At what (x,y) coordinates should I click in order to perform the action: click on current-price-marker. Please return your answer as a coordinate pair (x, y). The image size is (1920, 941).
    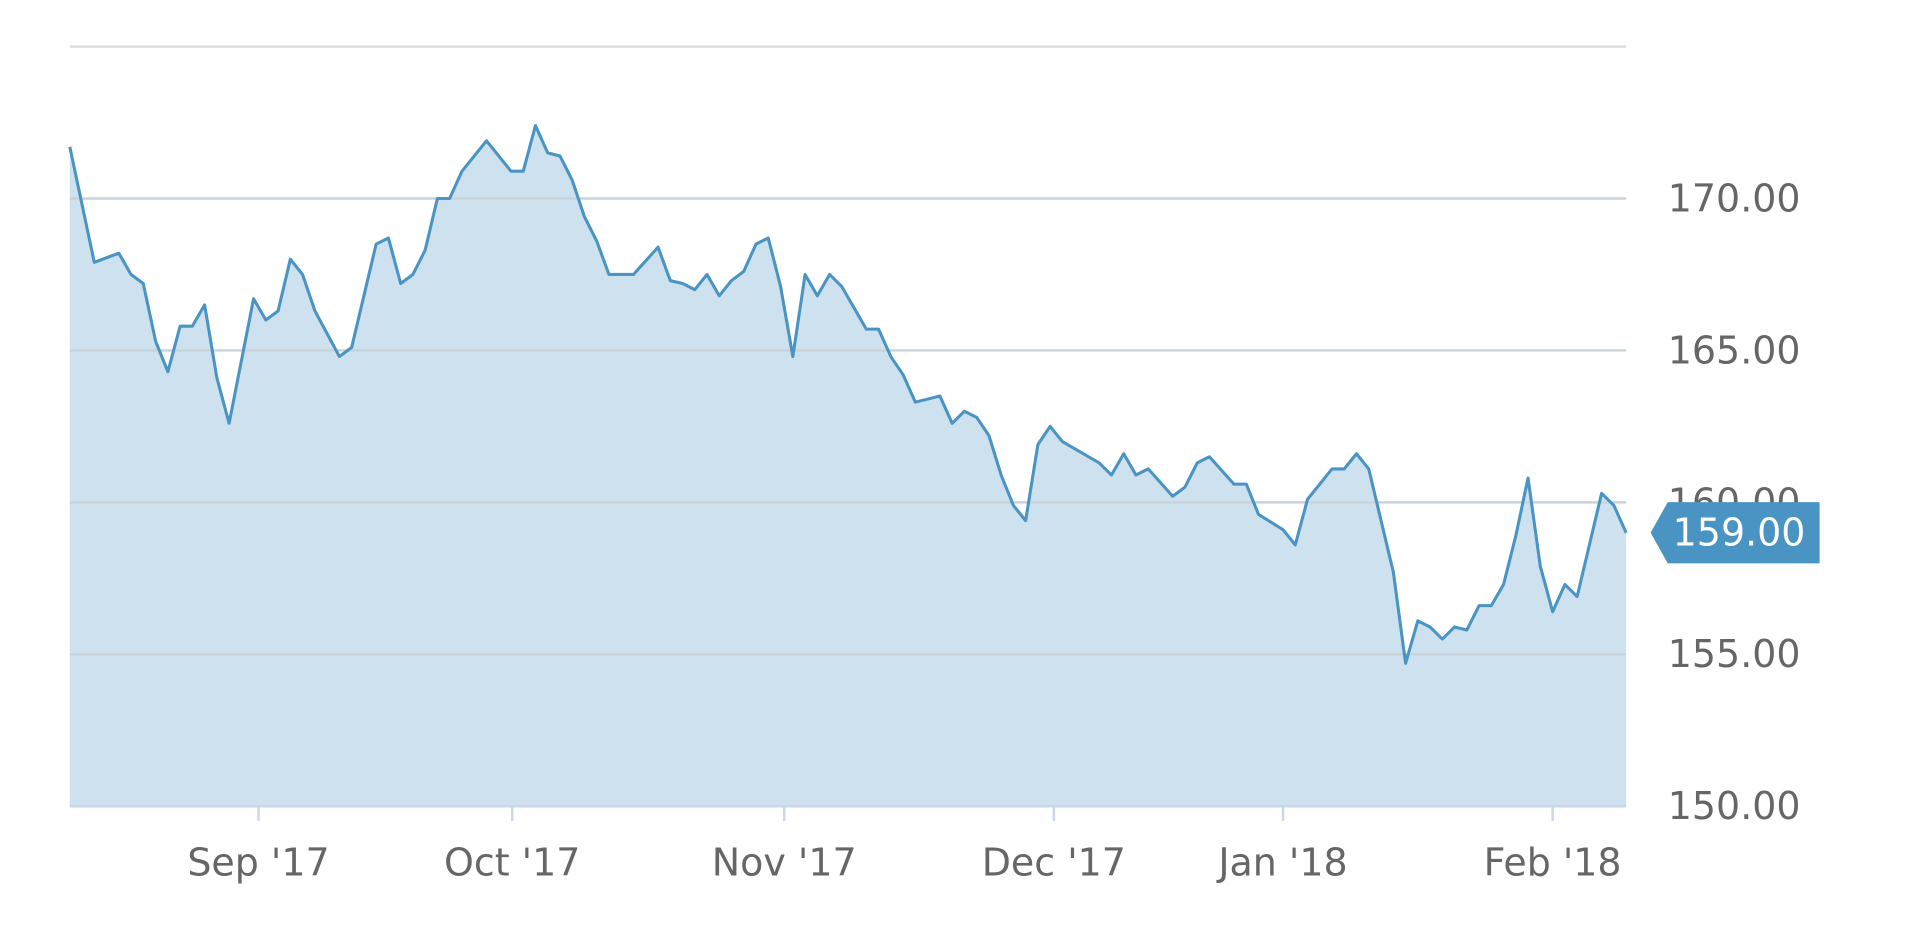
    Looking at the image, I should click on (1735, 533).